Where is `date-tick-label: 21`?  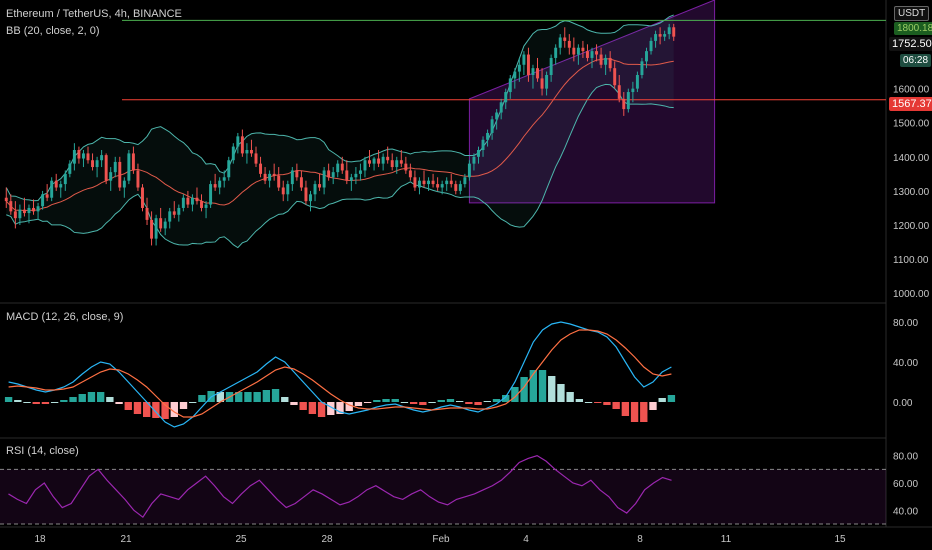
date-tick-label: 21 is located at coordinates (126, 539).